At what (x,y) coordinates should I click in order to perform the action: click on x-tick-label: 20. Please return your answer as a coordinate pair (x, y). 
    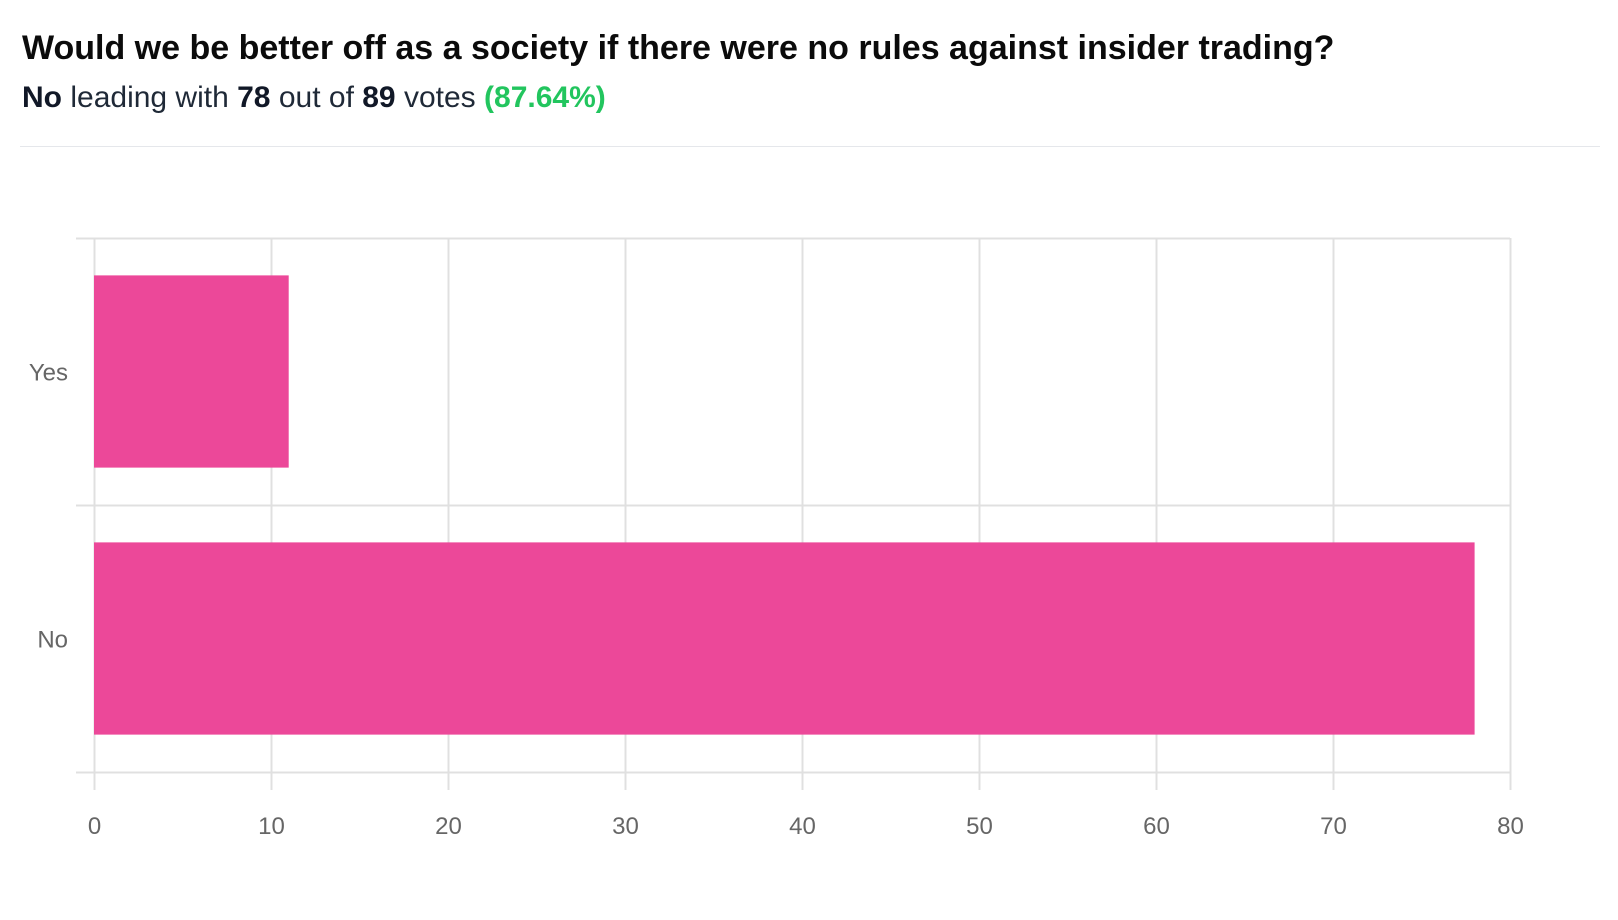
    Looking at the image, I should click on (448, 826).